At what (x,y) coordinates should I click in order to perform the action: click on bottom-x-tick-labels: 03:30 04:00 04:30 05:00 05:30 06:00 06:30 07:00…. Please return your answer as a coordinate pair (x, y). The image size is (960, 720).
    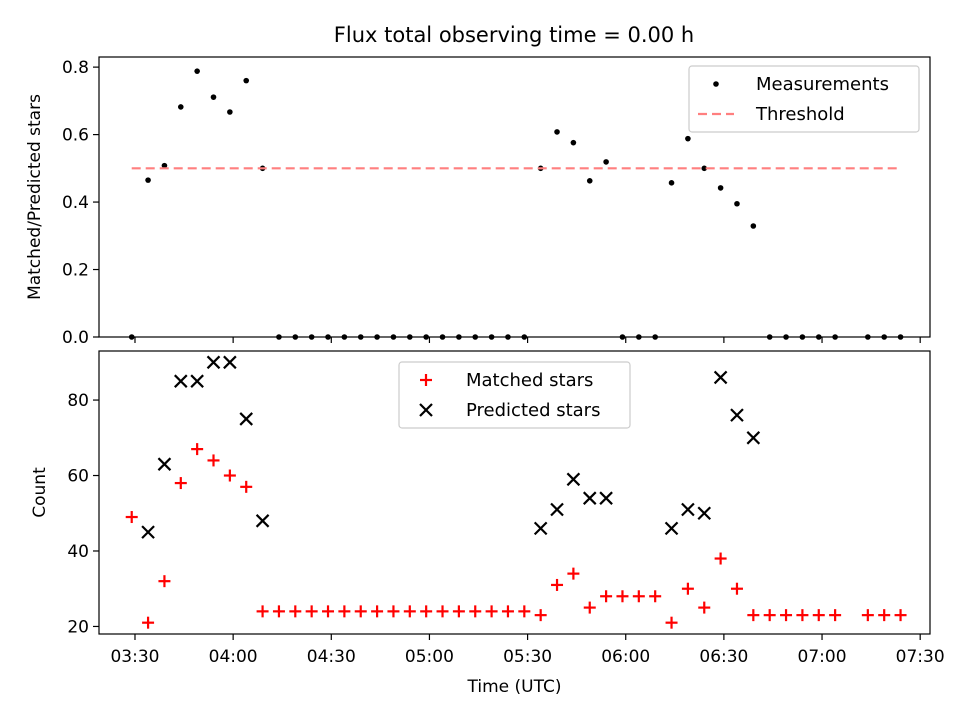
    Looking at the image, I should click on (527, 657).